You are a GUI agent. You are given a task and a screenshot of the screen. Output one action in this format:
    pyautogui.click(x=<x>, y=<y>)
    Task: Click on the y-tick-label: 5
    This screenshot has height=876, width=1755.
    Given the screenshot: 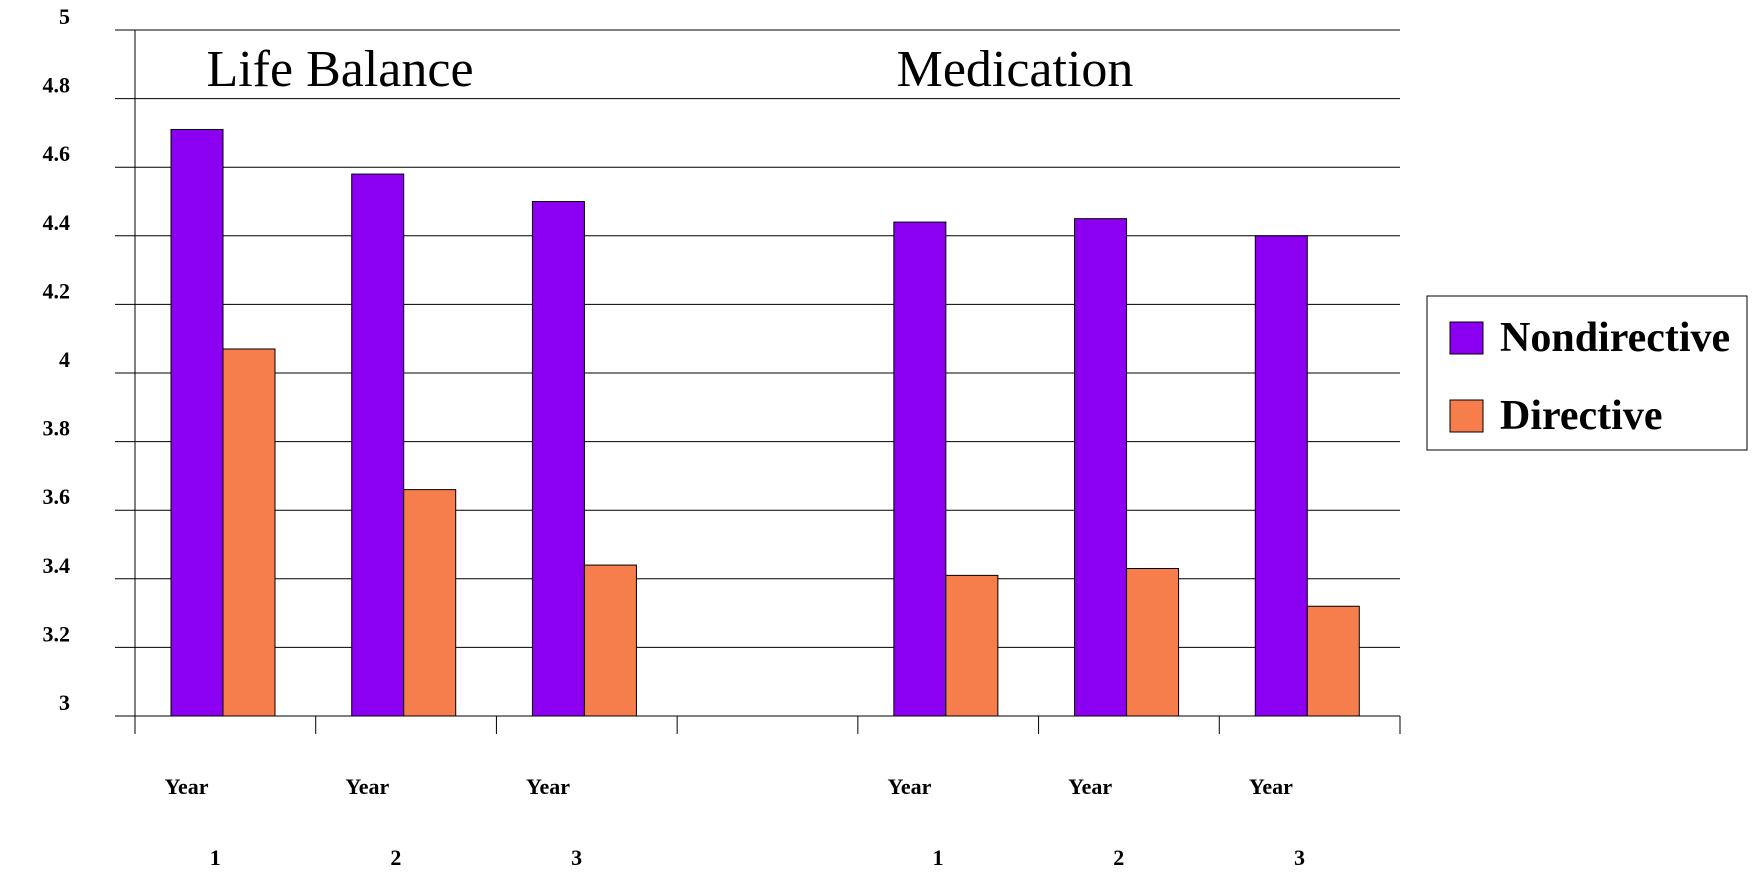 What is the action you would take?
    pyautogui.click(x=64, y=16)
    